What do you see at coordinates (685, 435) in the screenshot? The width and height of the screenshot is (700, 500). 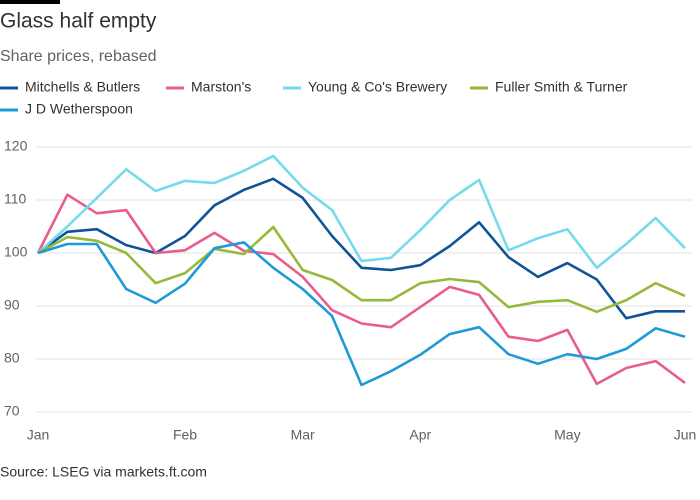 I see `x-tick-label: Jun` at bounding box center [685, 435].